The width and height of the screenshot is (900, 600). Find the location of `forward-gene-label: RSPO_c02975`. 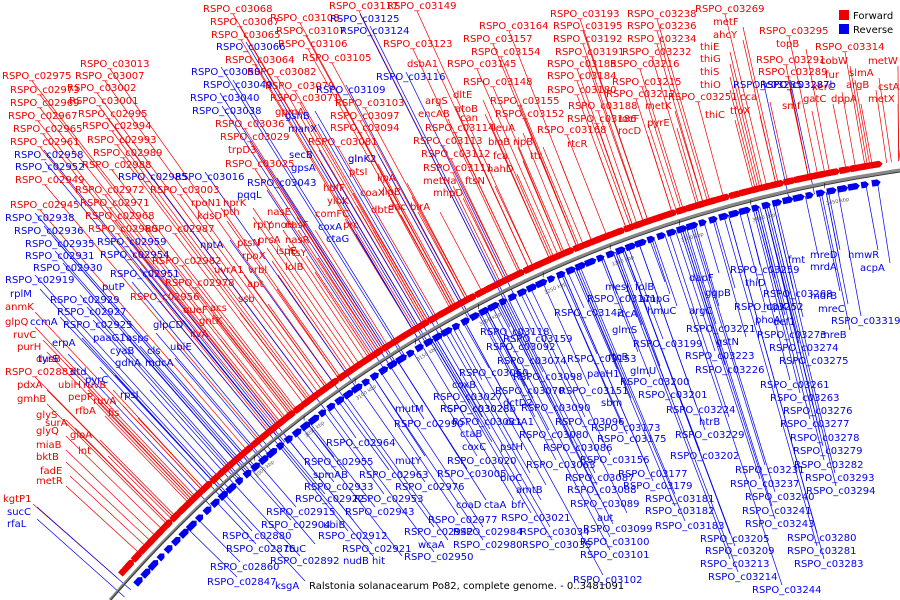

forward-gene-label: RSPO_c02975 is located at coordinates (37, 76).